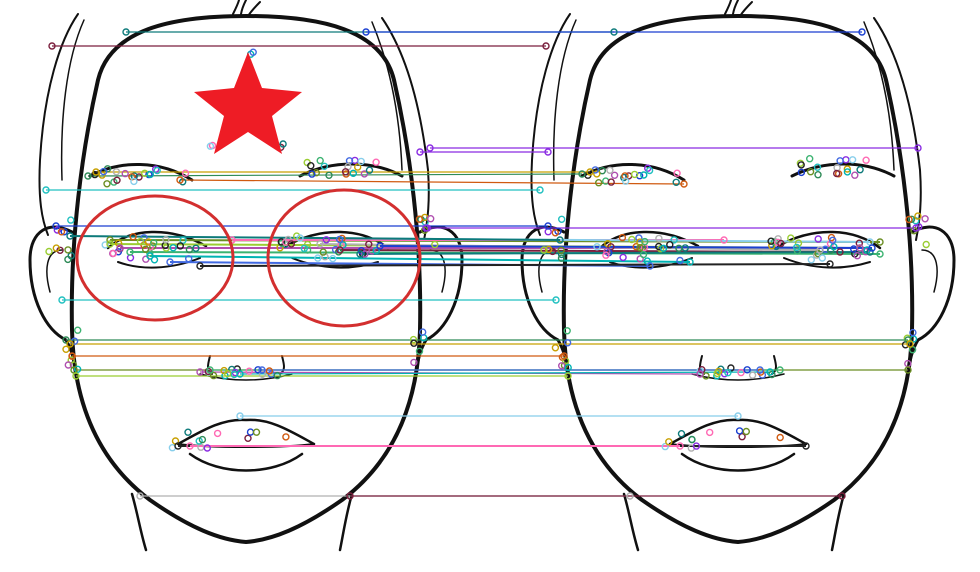 The width and height of the screenshot is (980, 572). Describe the element at coordinates (344, 258) in the screenshot. I see `right-eye-circle` at that location.